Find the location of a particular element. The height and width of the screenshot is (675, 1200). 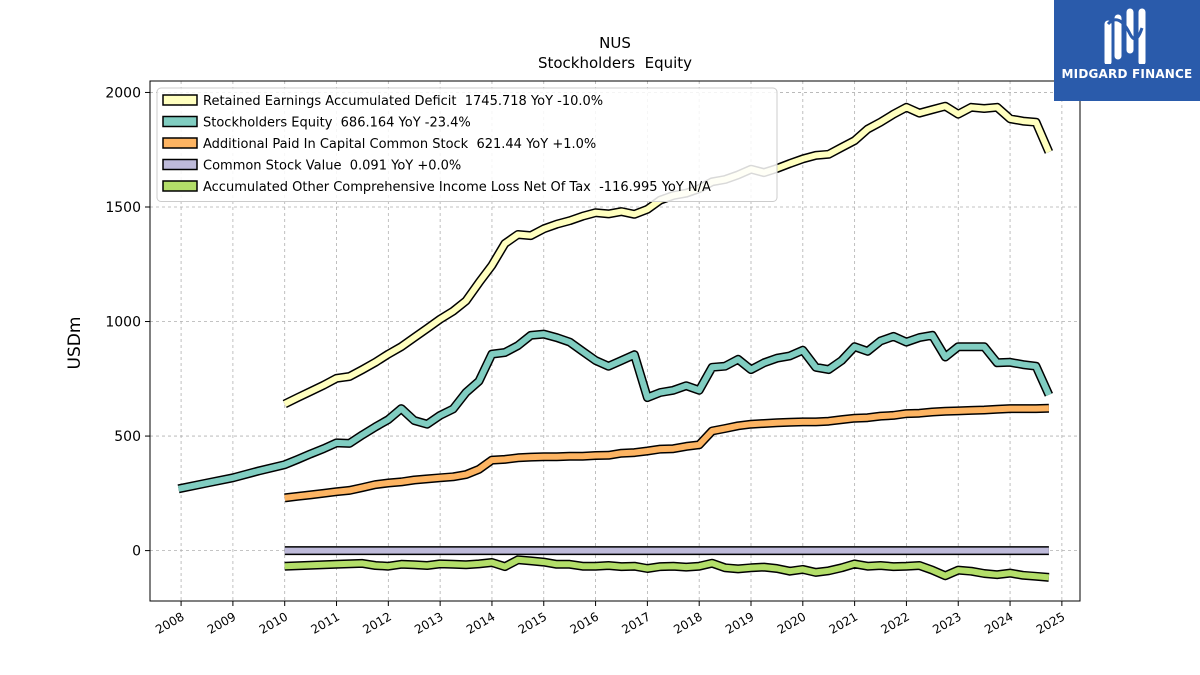

y-tick-label: 1500 is located at coordinates (123, 208).